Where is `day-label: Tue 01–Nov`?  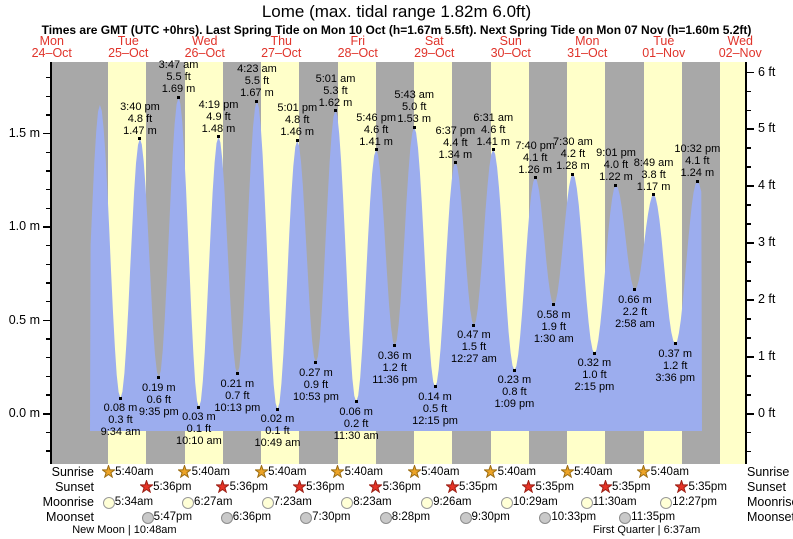
day-label: Tue 01–Nov is located at coordinates (664, 48).